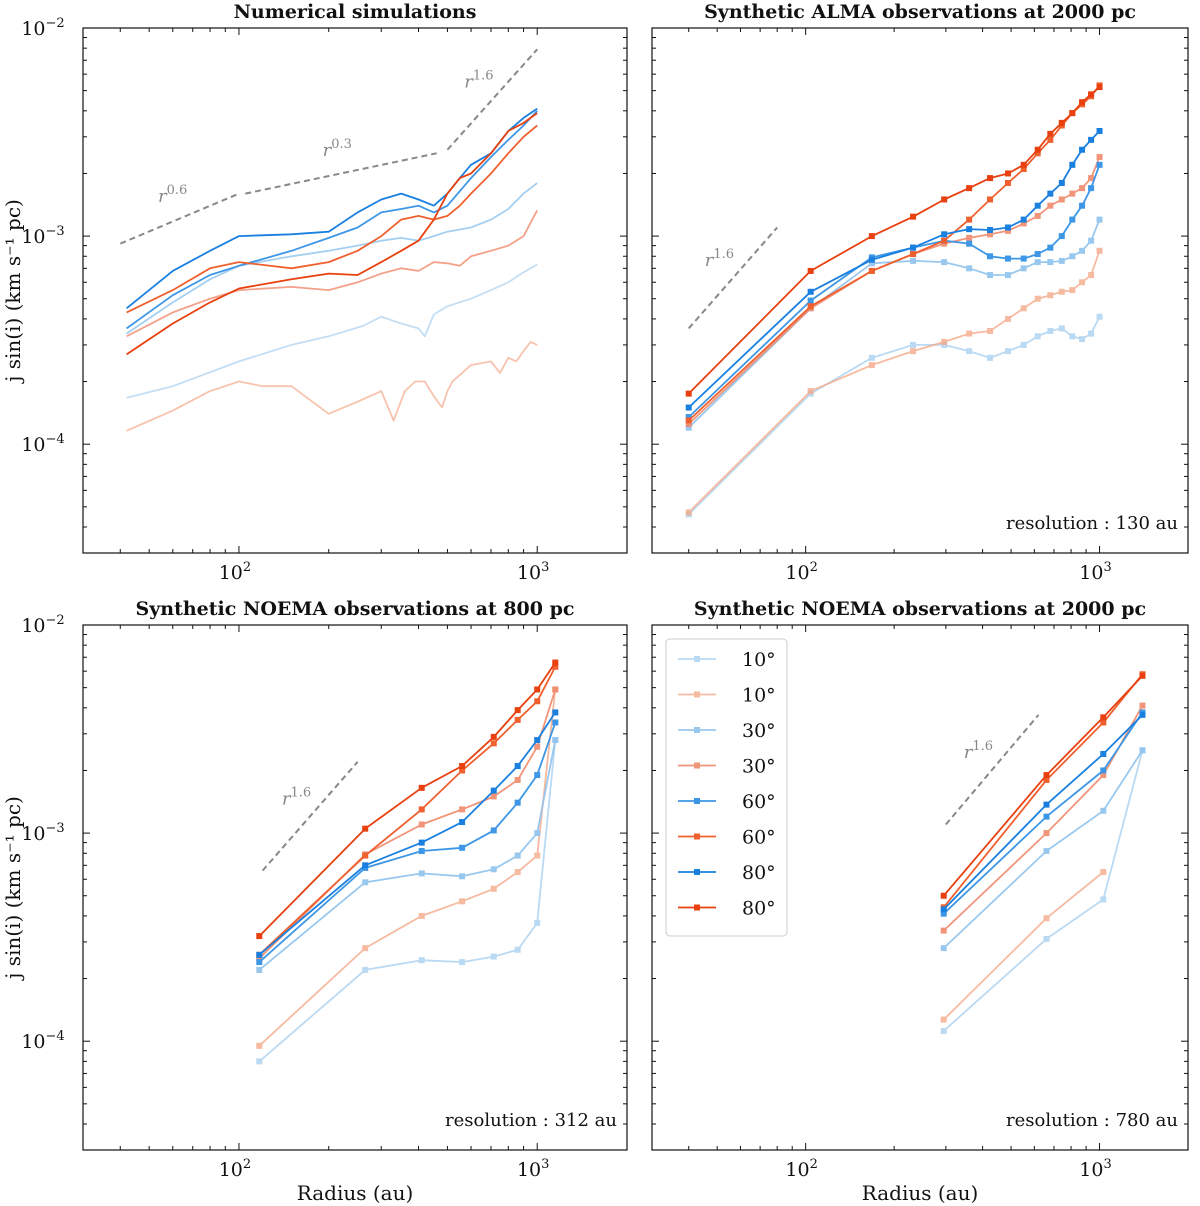 The height and width of the screenshot is (1206, 1200). Describe the element at coordinates (13, 291) in the screenshot. I see `y-axis-label: j sin(i) (km s⁻¹ pc)` at that location.